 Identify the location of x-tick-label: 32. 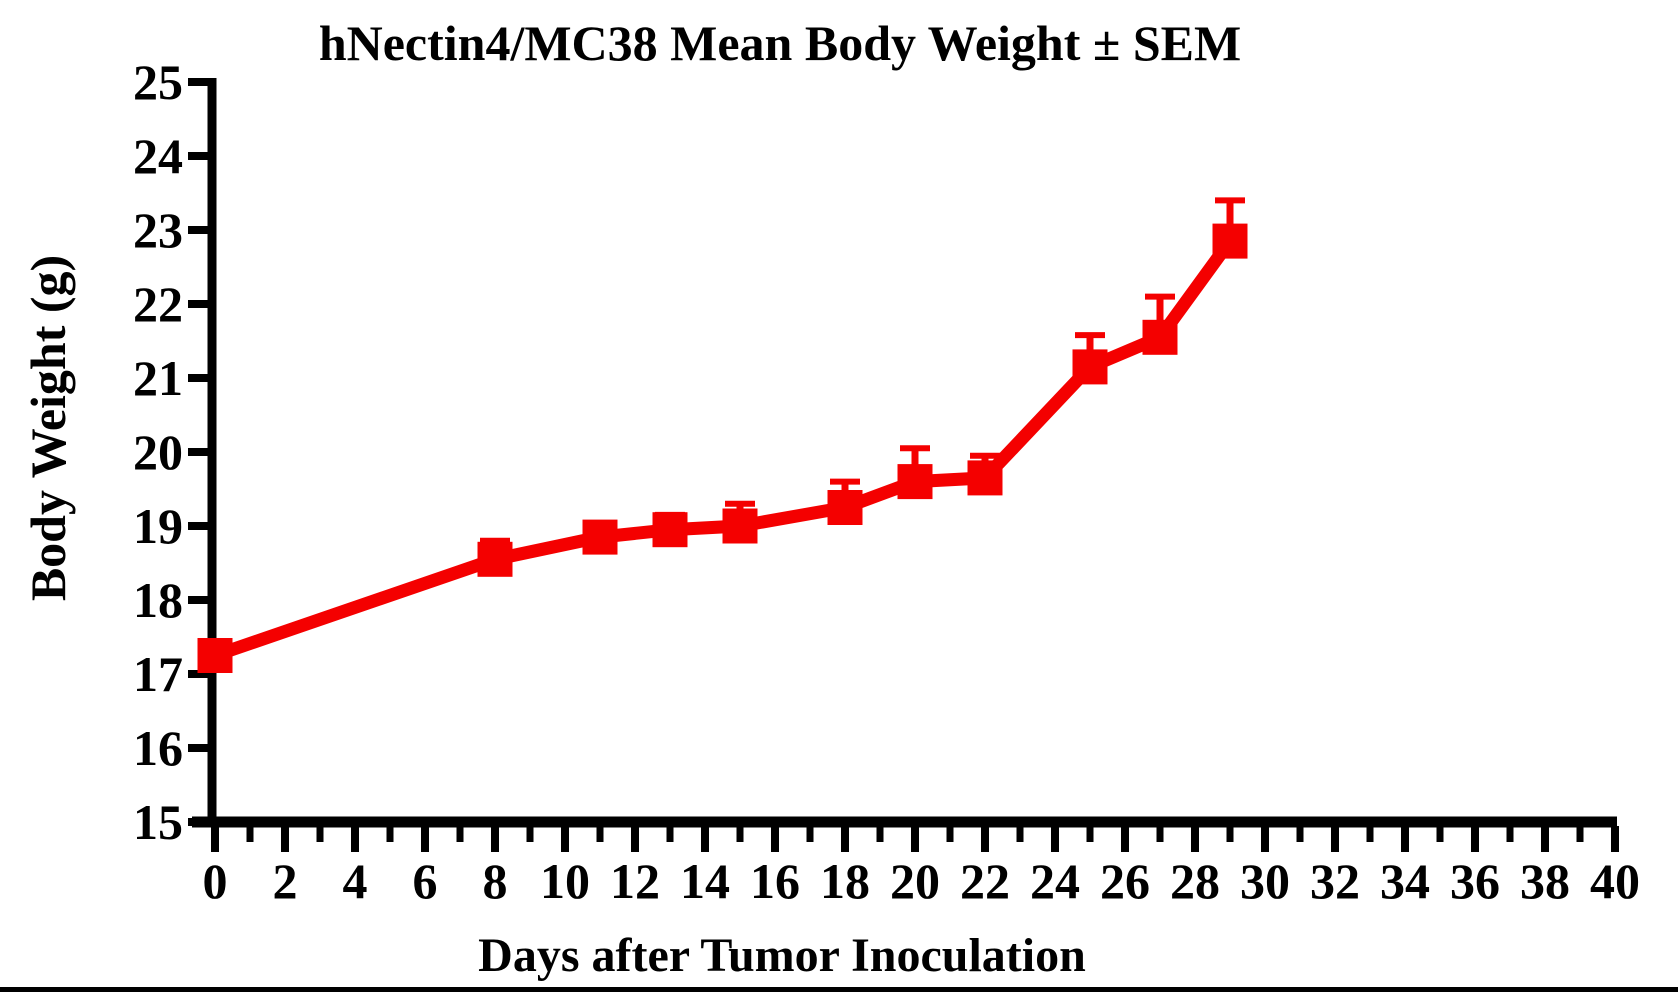
(1335, 881).